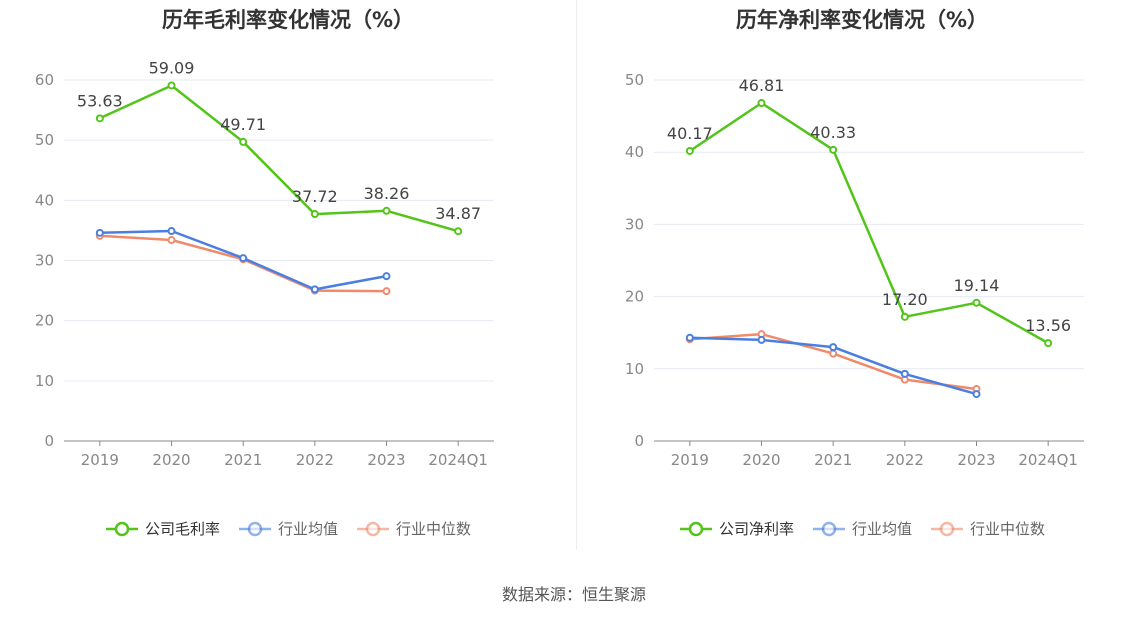 The width and height of the screenshot is (1148, 619). Describe the element at coordinates (243, 124) in the screenshot. I see `data-label: 49.71` at that location.